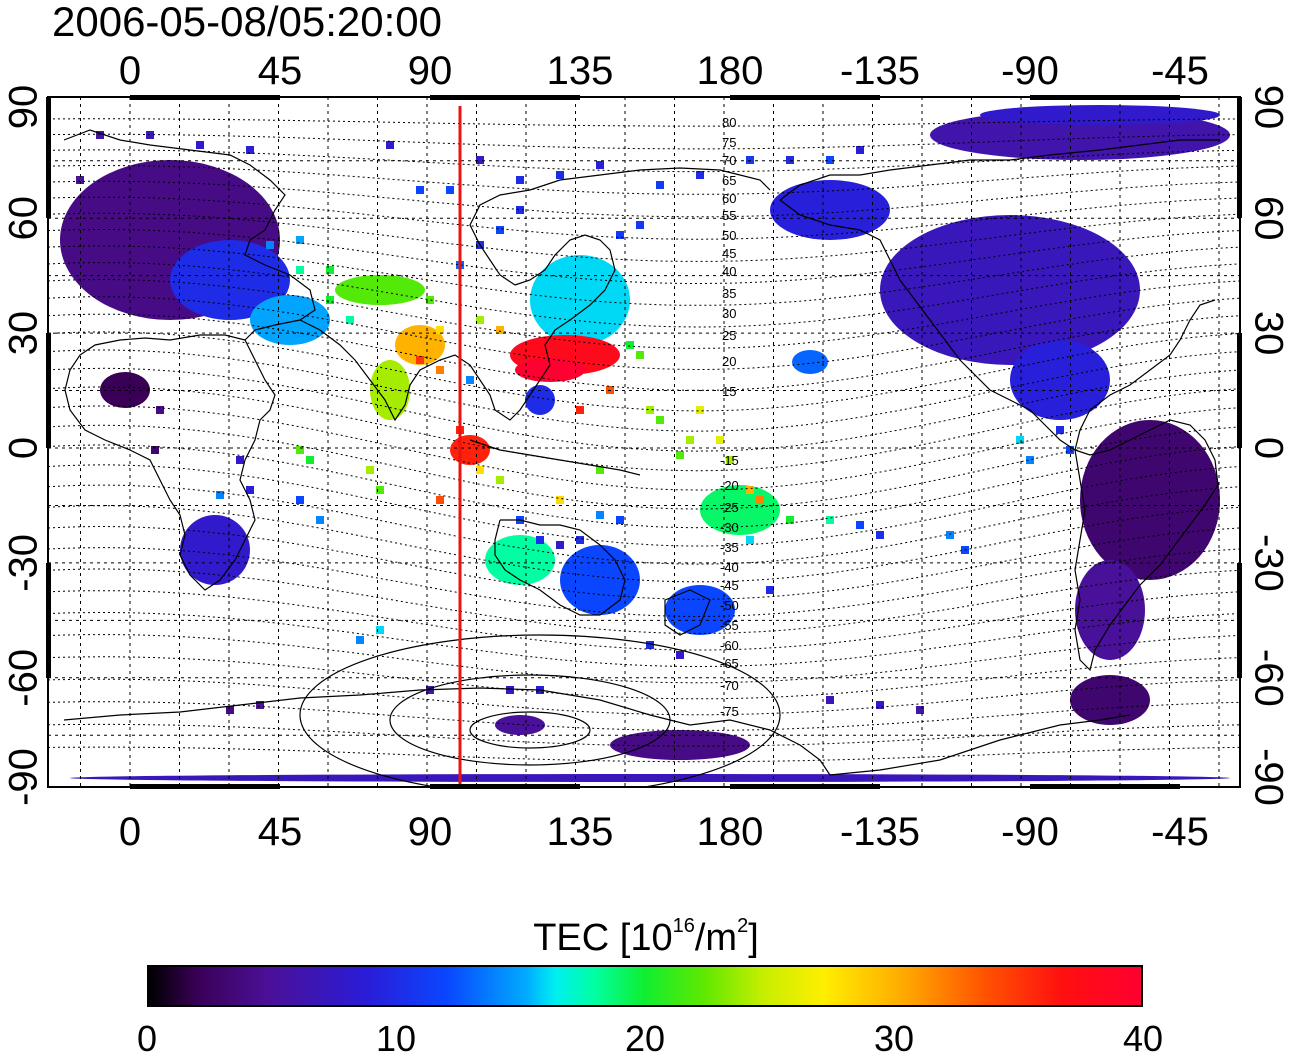  Describe the element at coordinates (420, 345) in the screenshot. I see `tec-region-india` at that location.